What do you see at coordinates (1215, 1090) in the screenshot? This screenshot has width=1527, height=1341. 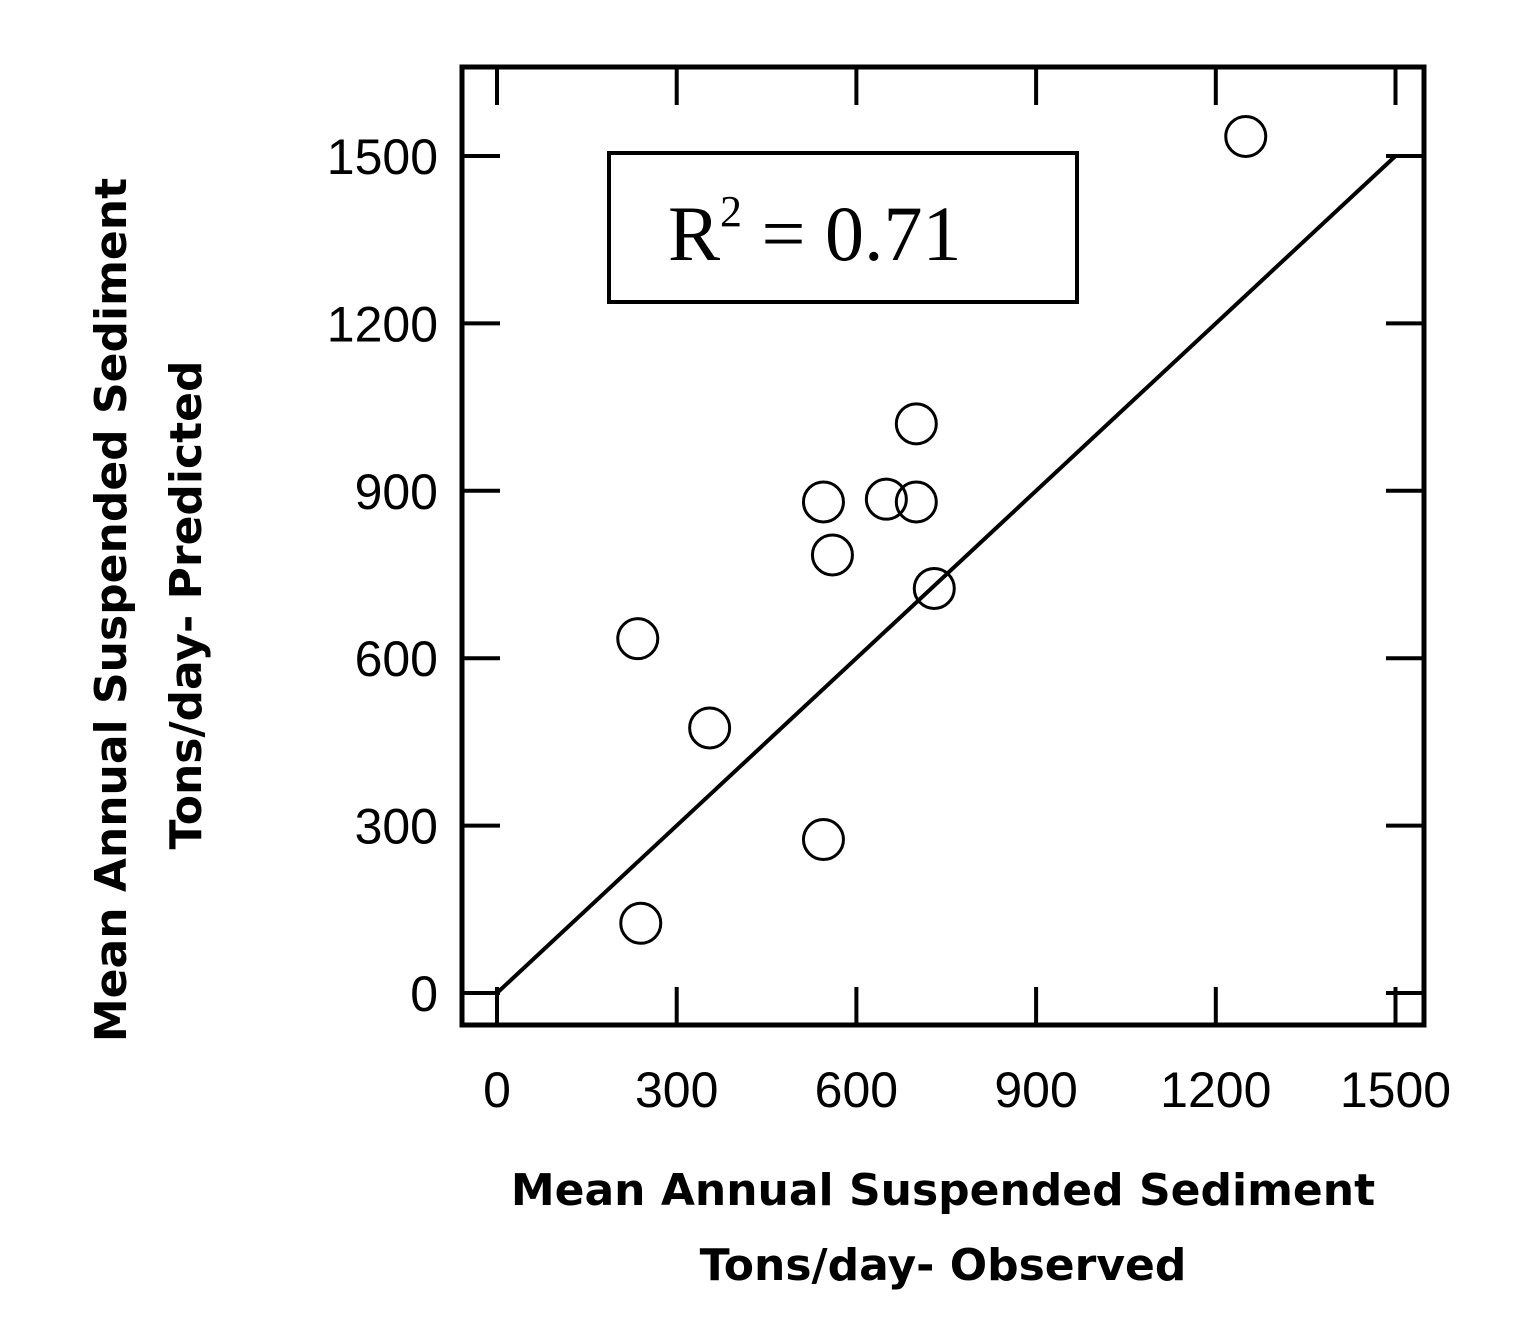 I see `x-tick-label: 1200` at bounding box center [1215, 1090].